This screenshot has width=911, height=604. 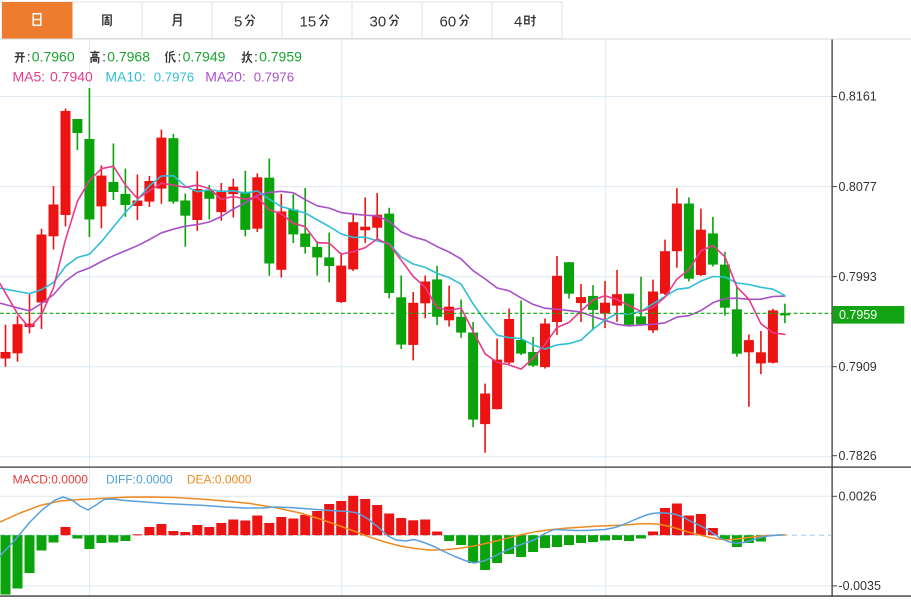 I want to click on svg-text: -0.0035, so click(x=860, y=586).